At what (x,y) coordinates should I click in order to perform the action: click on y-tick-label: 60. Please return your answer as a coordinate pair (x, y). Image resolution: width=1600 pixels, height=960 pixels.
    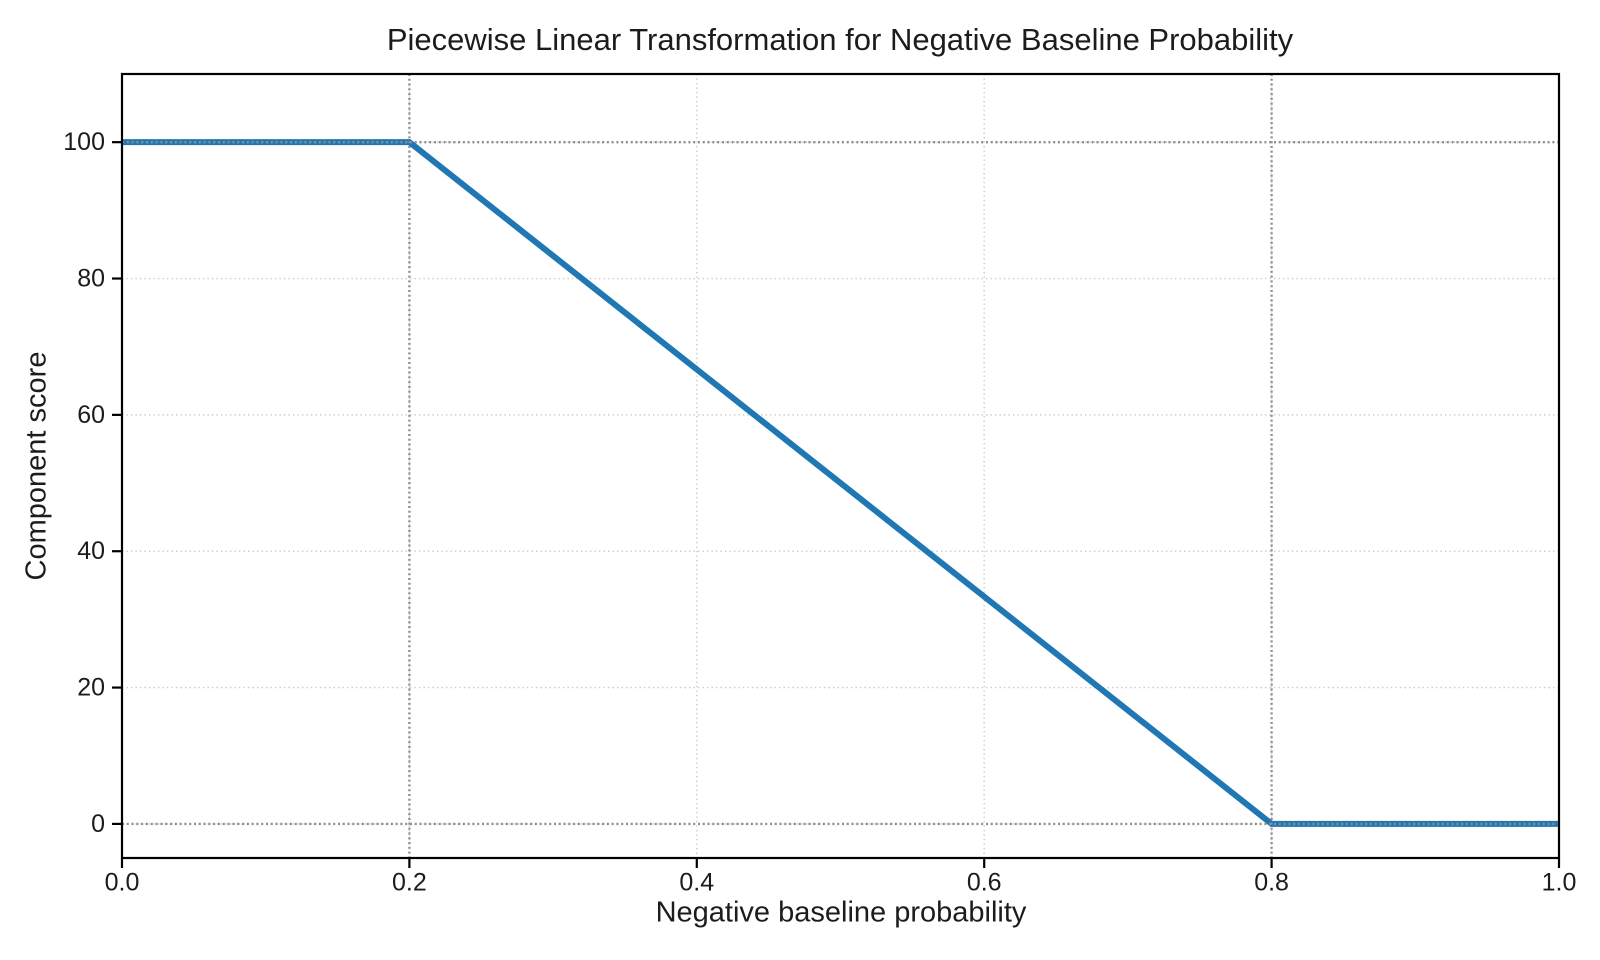
    Looking at the image, I should click on (91, 415).